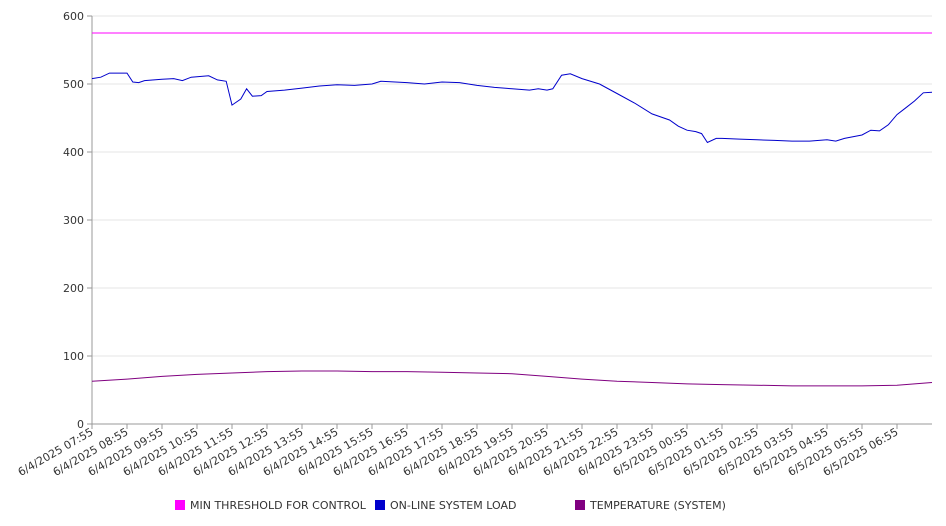 The width and height of the screenshot is (946, 526). I want to click on legend-label: MIN THRESHOLD FOR CONTROL, so click(278, 505).